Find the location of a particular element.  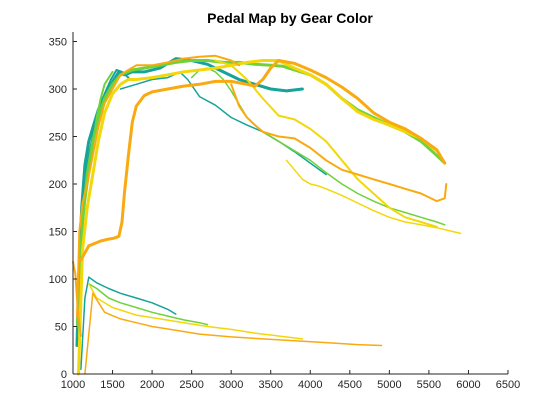

y-tick-label: 100 is located at coordinates (58, 280).